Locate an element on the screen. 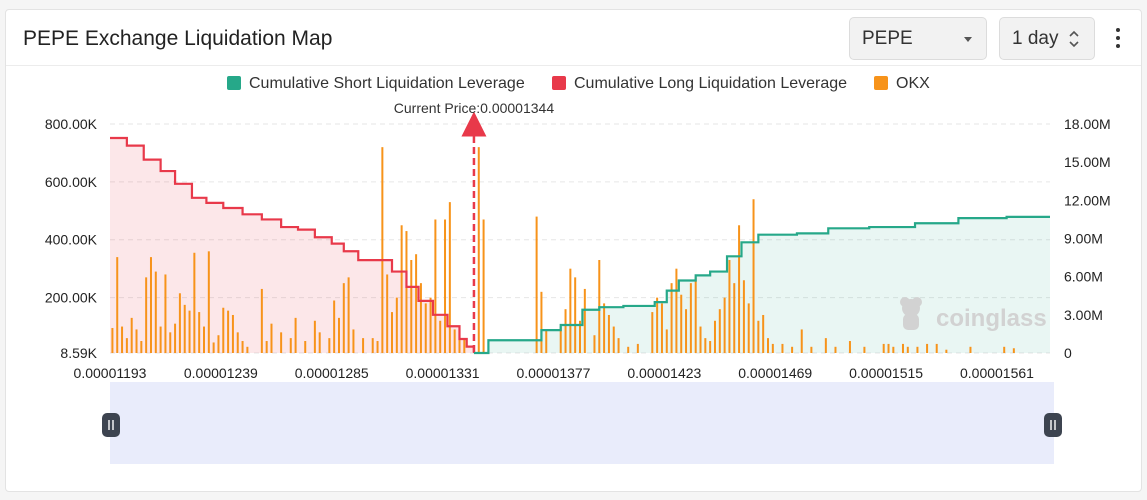  watermark-text: coinglass is located at coordinates (991, 318).